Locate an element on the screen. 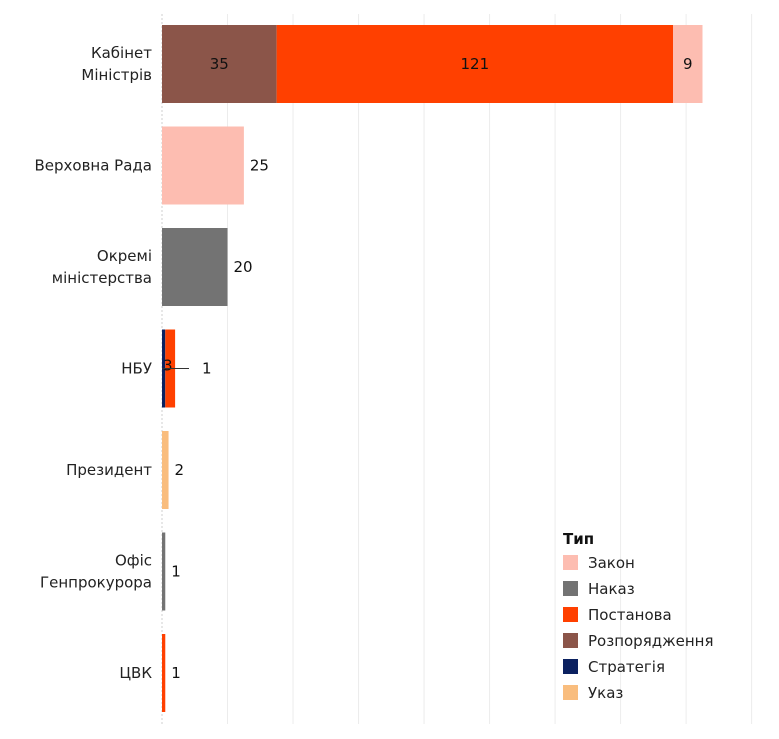 Image resolution: width=779 pixels, height=739 pixels. category-label: Міністрів is located at coordinates (116, 75).